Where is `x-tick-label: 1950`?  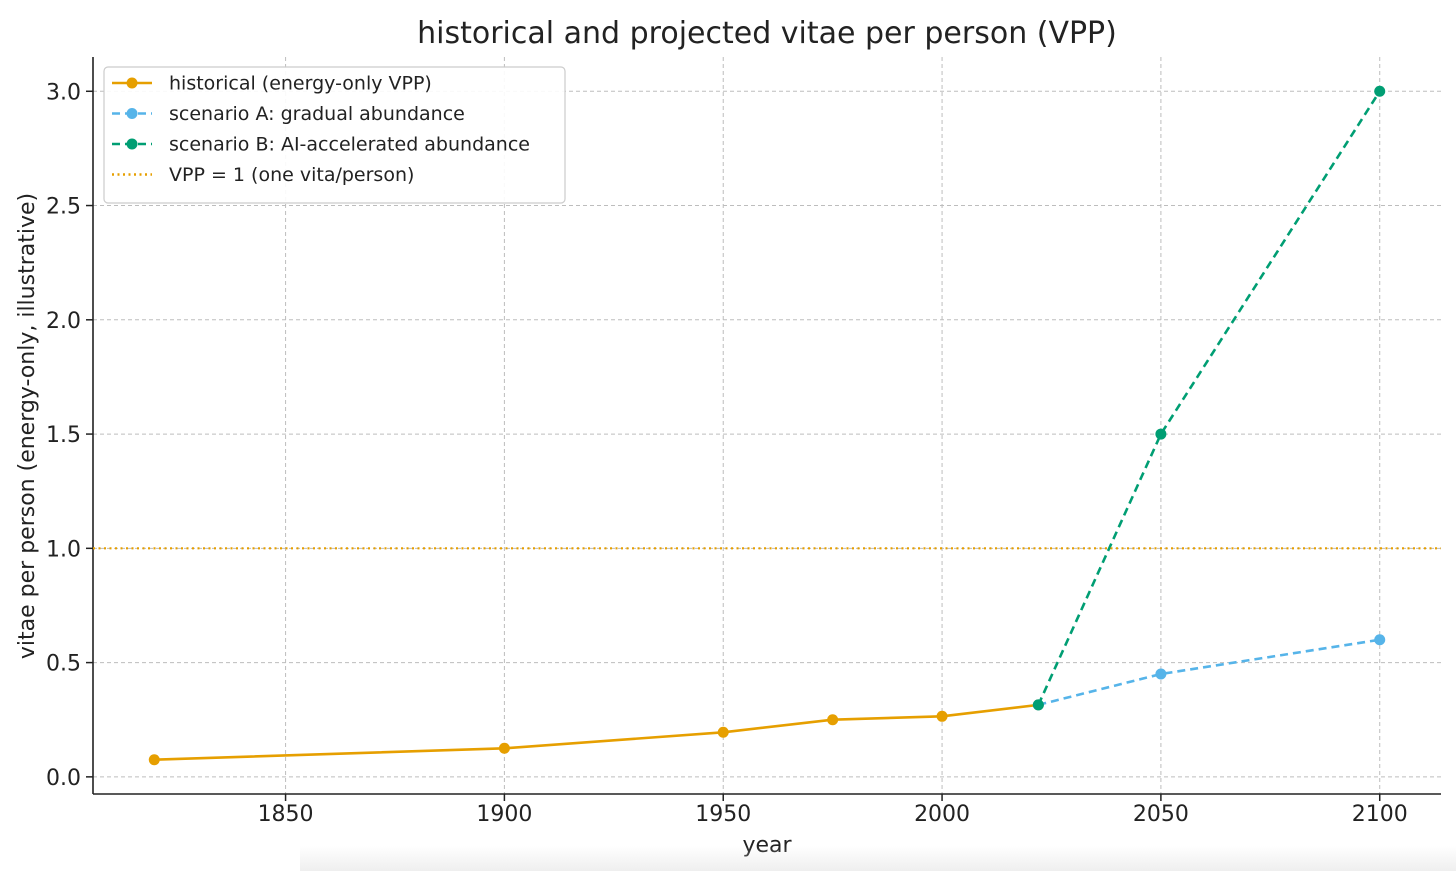
x-tick-label: 1950 is located at coordinates (723, 814).